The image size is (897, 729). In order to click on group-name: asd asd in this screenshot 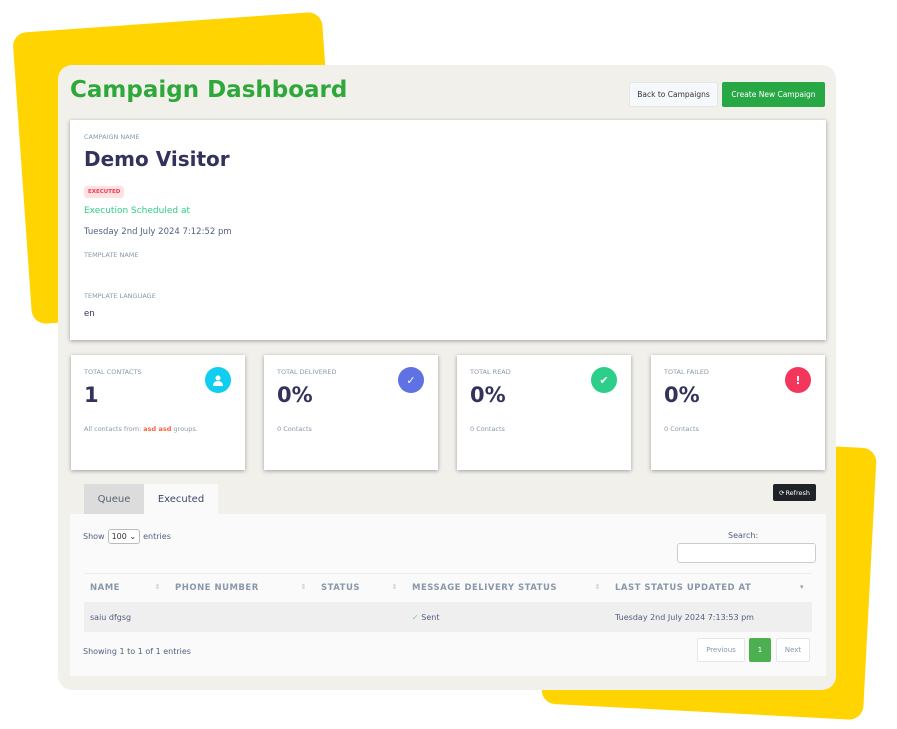, I will do `click(157, 429)`.